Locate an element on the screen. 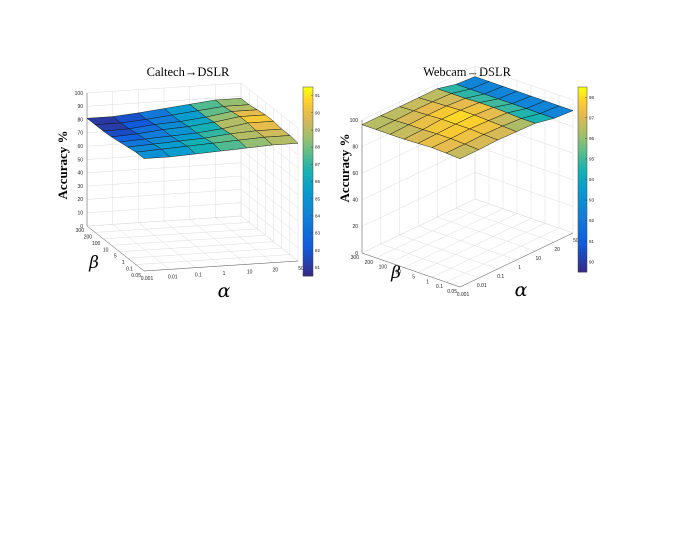  x-tick-label: 10 is located at coordinates (250, 272).